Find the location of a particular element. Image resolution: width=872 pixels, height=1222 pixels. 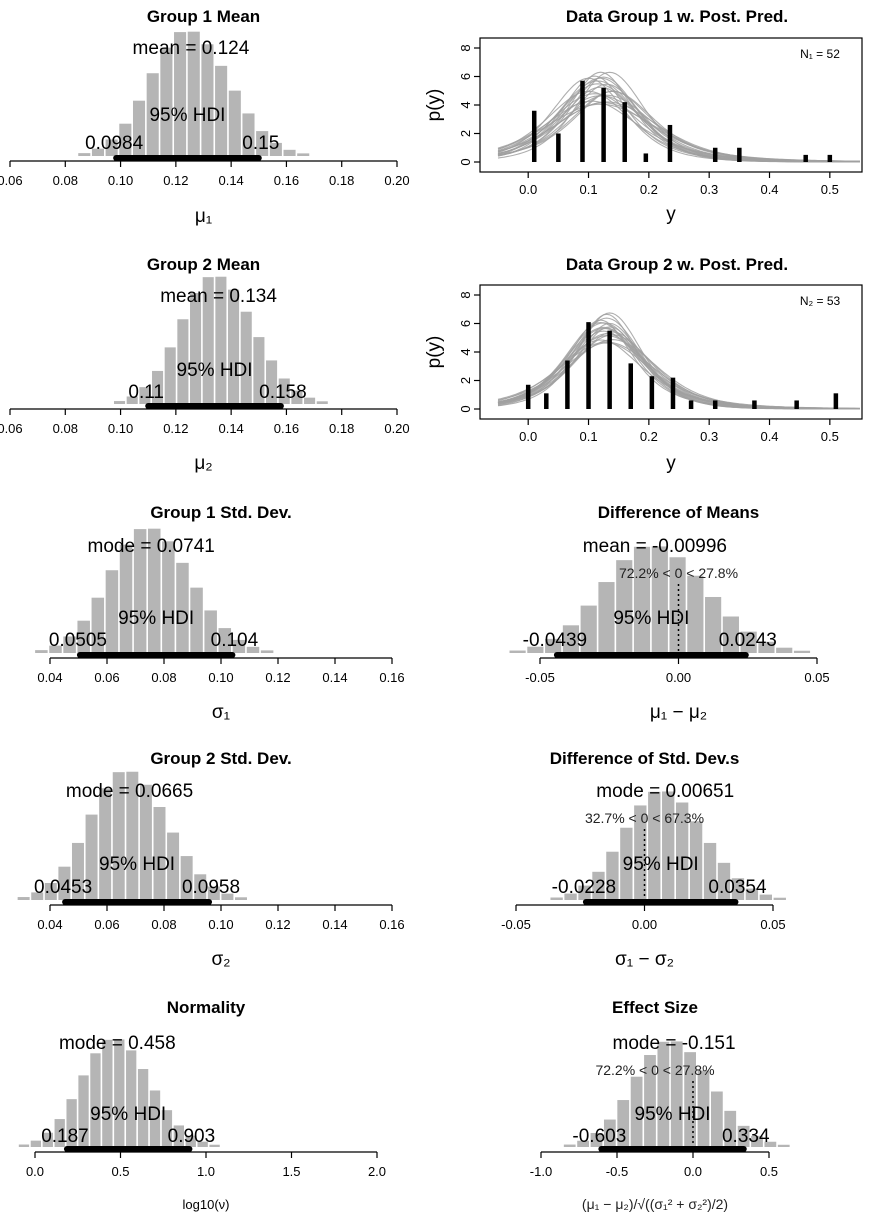

comparison-label: 72.2% < 0 < 27.8% is located at coordinates (678, 573).